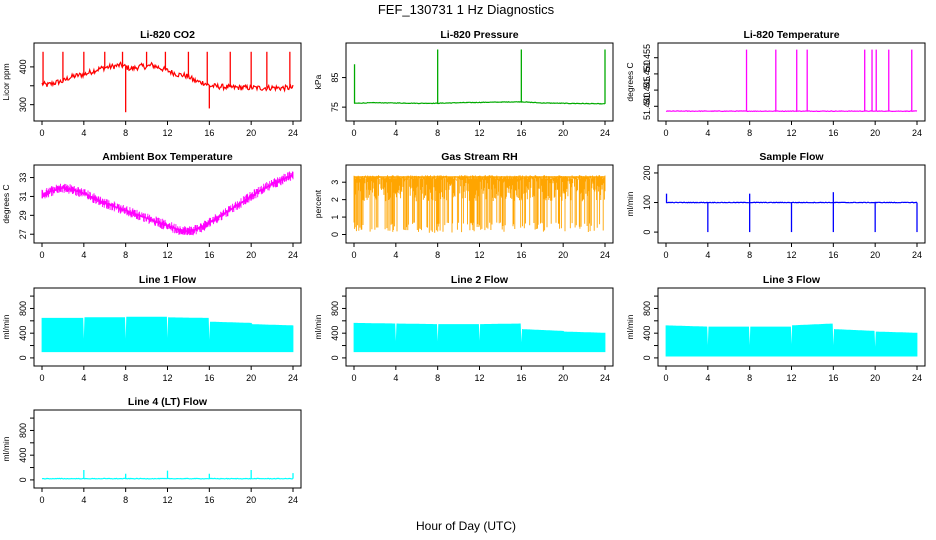 The height and width of the screenshot is (540, 936). Describe the element at coordinates (647, 202) in the screenshot. I see `y-tick-label: 100` at that location.